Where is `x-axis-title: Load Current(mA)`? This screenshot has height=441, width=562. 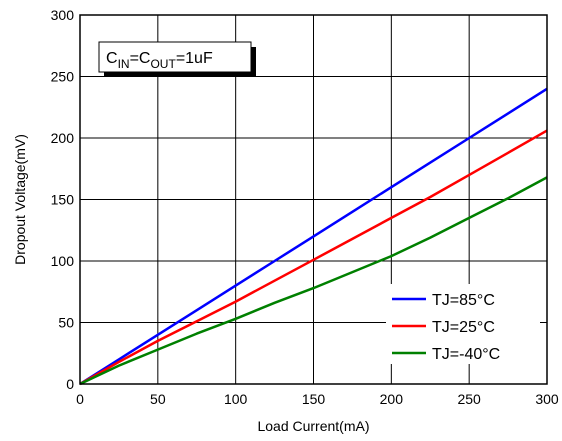
x-axis-title: Load Current(mA) is located at coordinates (313, 426).